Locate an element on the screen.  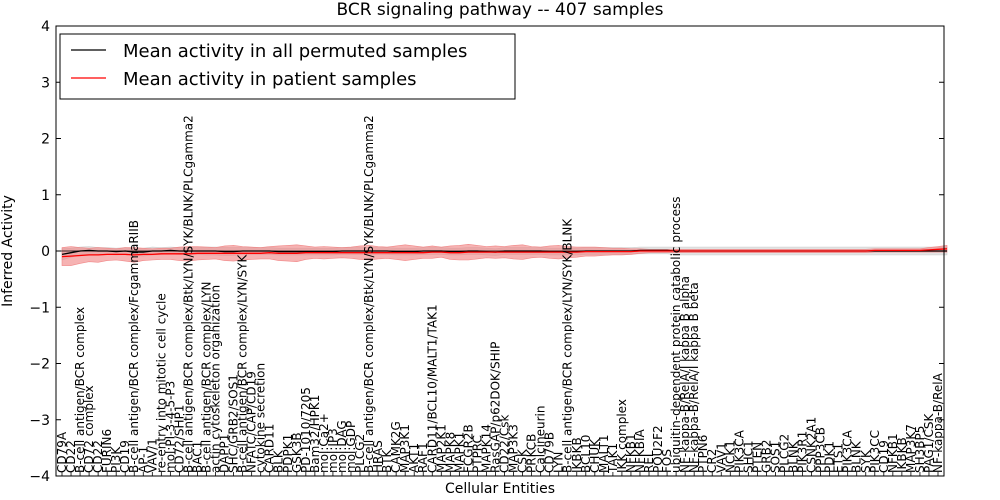
x-tick-label: MAPK14 is located at coordinates (487, 448).